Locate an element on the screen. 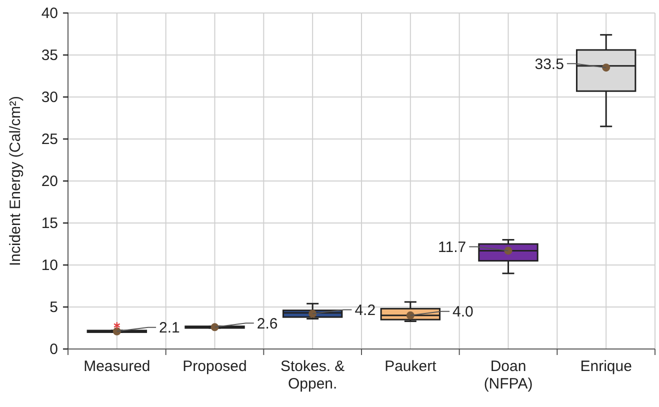 This screenshot has height=407, width=659. y-tick-label: 40 is located at coordinates (49, 13).